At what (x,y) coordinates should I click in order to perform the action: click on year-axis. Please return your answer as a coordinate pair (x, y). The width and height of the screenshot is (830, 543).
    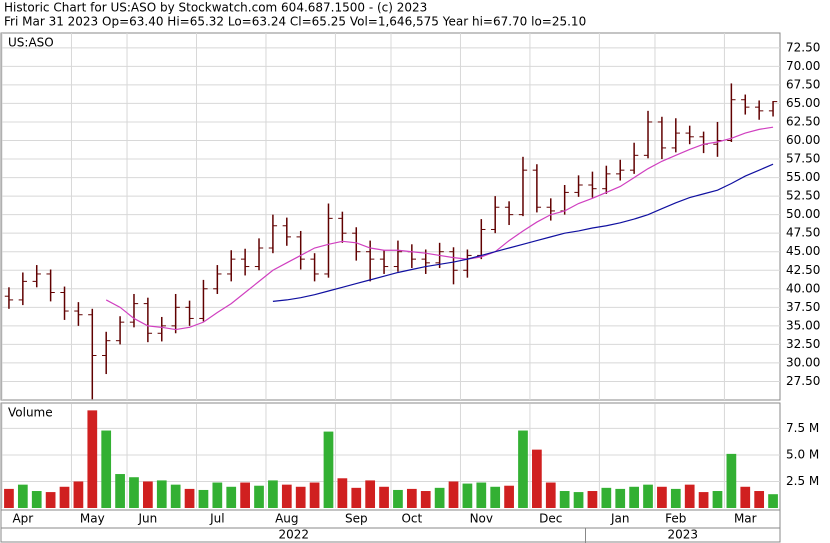
    Looking at the image, I should click on (390, 535).